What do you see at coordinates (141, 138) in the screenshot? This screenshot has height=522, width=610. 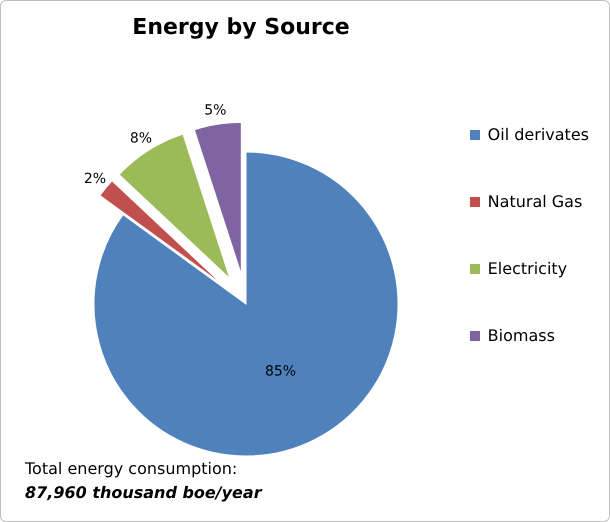 I see `data-label: 8%` at bounding box center [141, 138].